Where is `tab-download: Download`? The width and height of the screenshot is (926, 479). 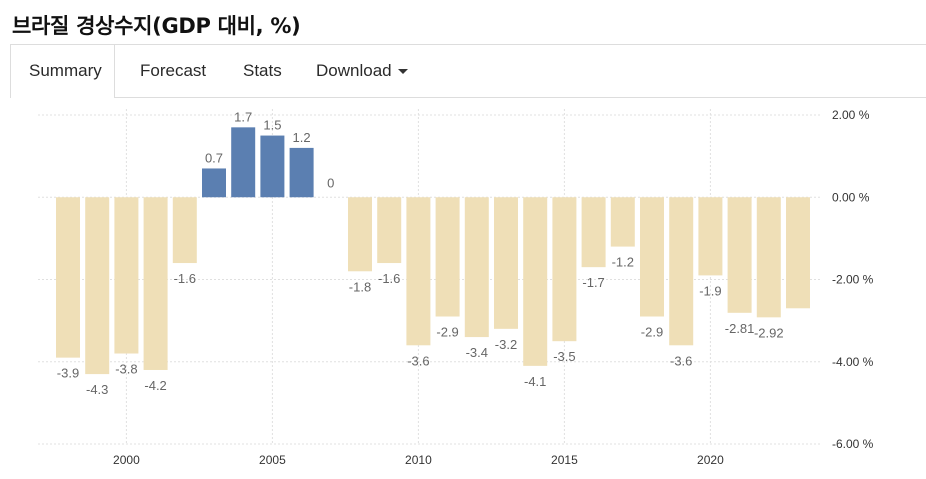
tab-download: Download is located at coordinates (362, 71).